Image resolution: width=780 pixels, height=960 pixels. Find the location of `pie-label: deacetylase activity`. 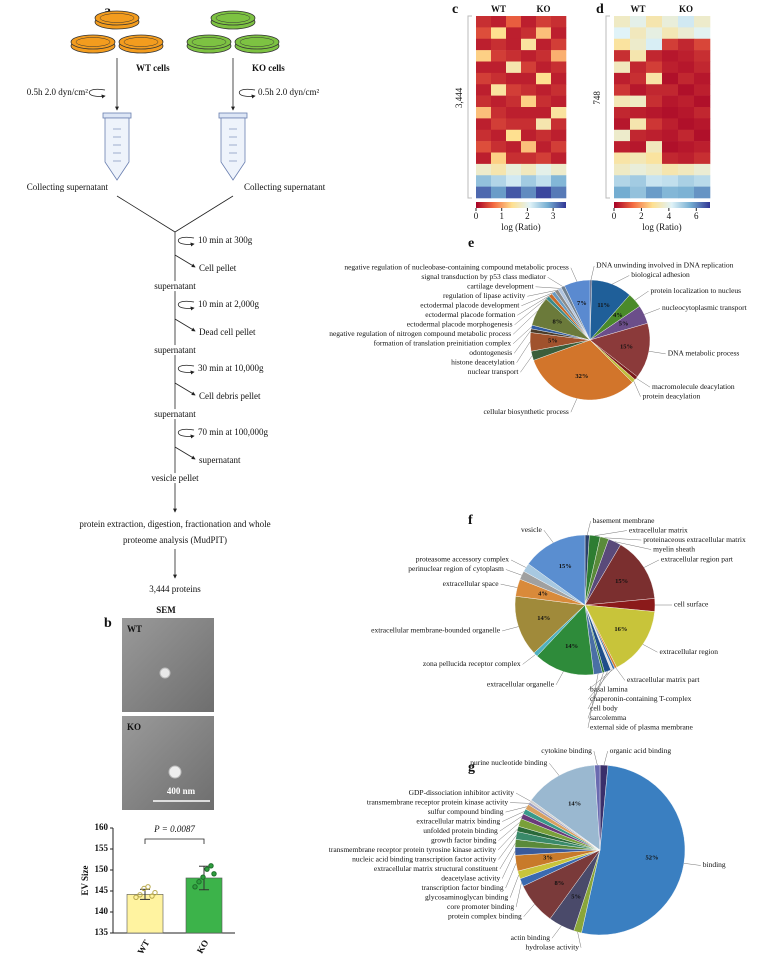

pie-label: deacetylase activity is located at coordinates (470, 877).